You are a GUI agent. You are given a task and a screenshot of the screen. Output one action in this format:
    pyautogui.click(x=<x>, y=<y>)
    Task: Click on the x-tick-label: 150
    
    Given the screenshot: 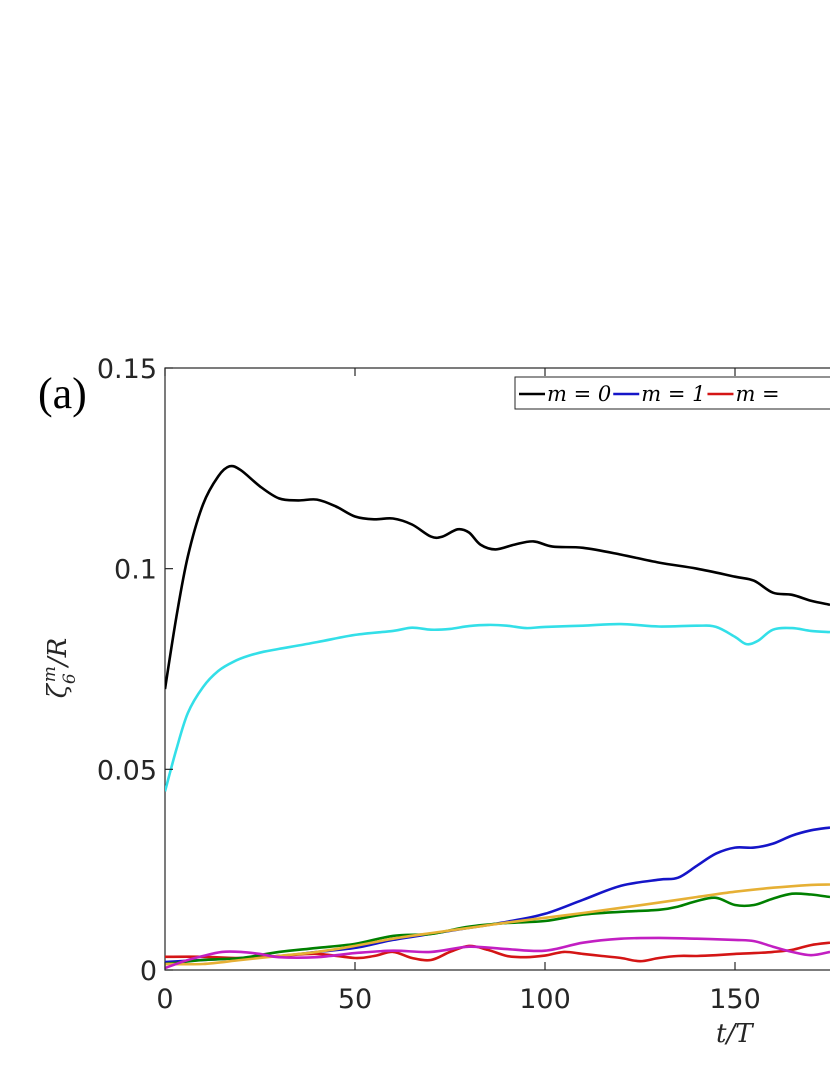 What is the action you would take?
    pyautogui.click(x=735, y=999)
    